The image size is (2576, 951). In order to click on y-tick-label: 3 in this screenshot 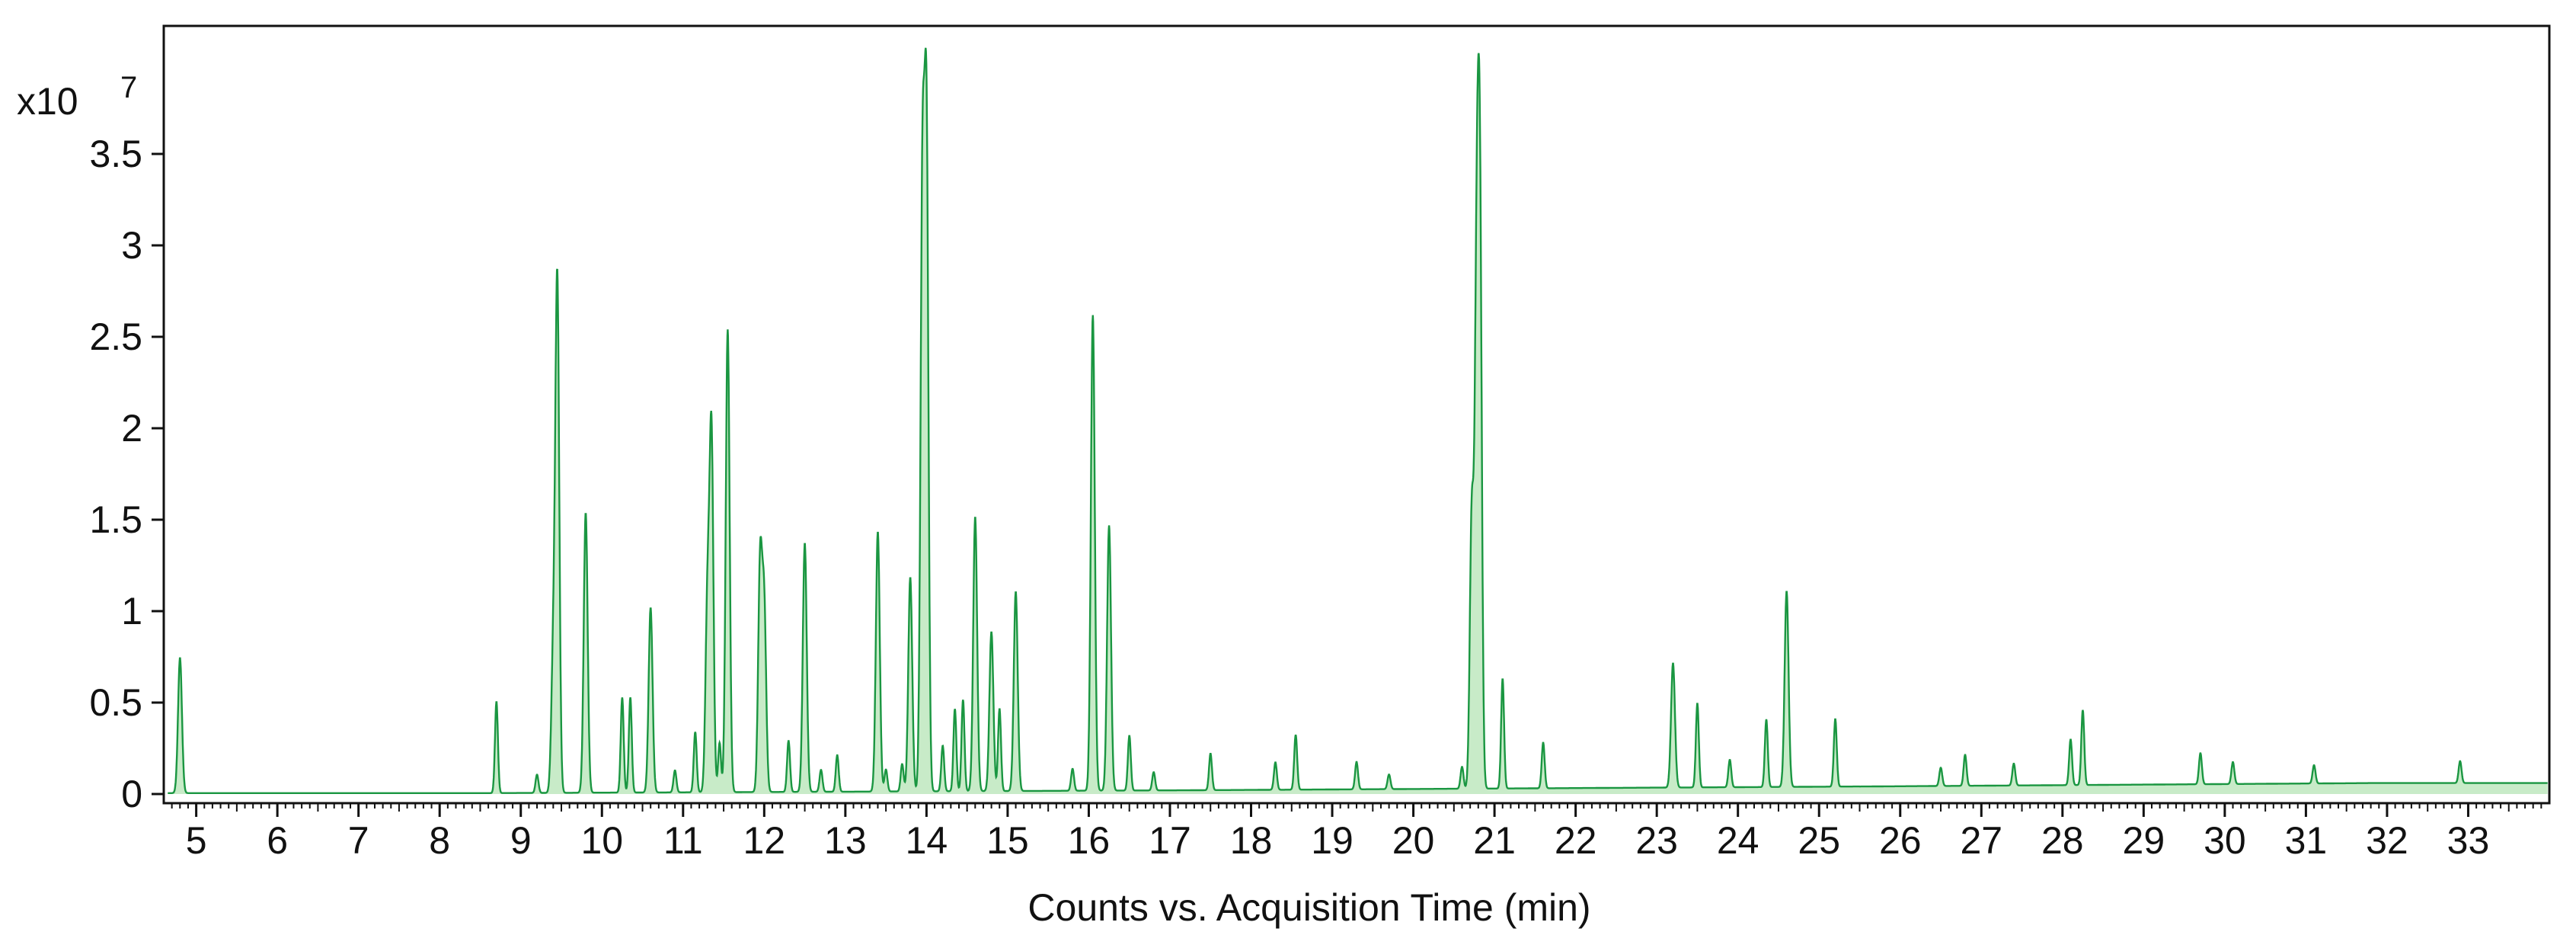, I will do `click(132, 245)`.